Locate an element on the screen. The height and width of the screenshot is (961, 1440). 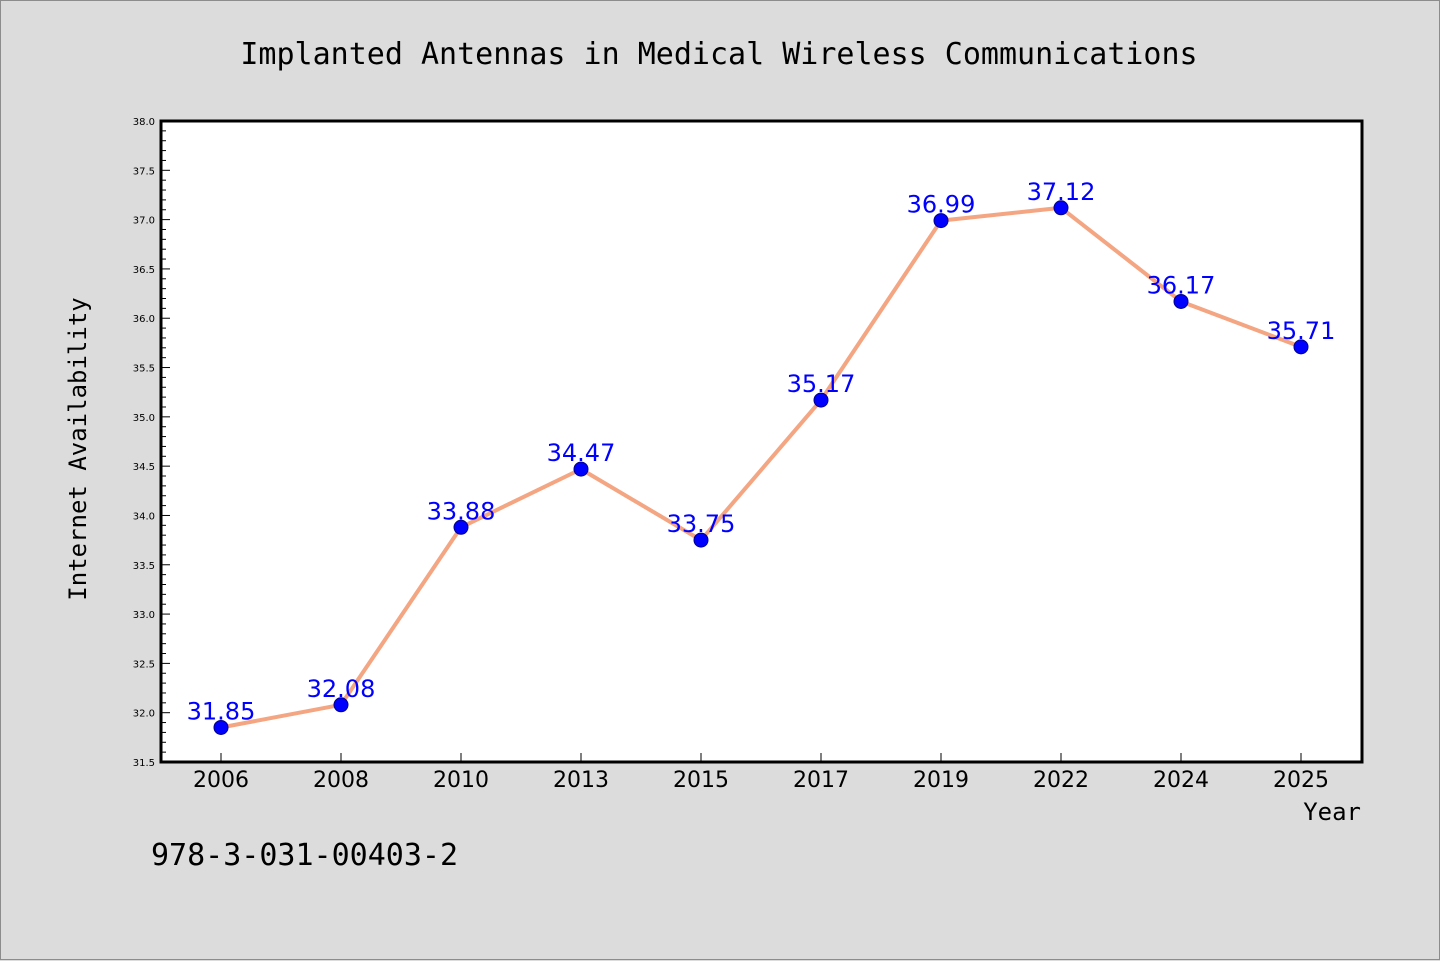
data-point-label: 33.88 is located at coordinates (461, 511).